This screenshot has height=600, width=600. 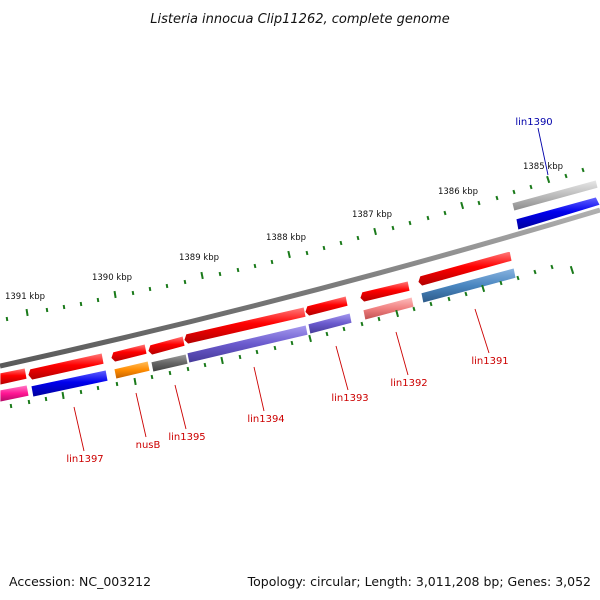 What do you see at coordinates (372, 215) in the screenshot?
I see `kbp-label-1387: 1387 kbp` at bounding box center [372, 215].